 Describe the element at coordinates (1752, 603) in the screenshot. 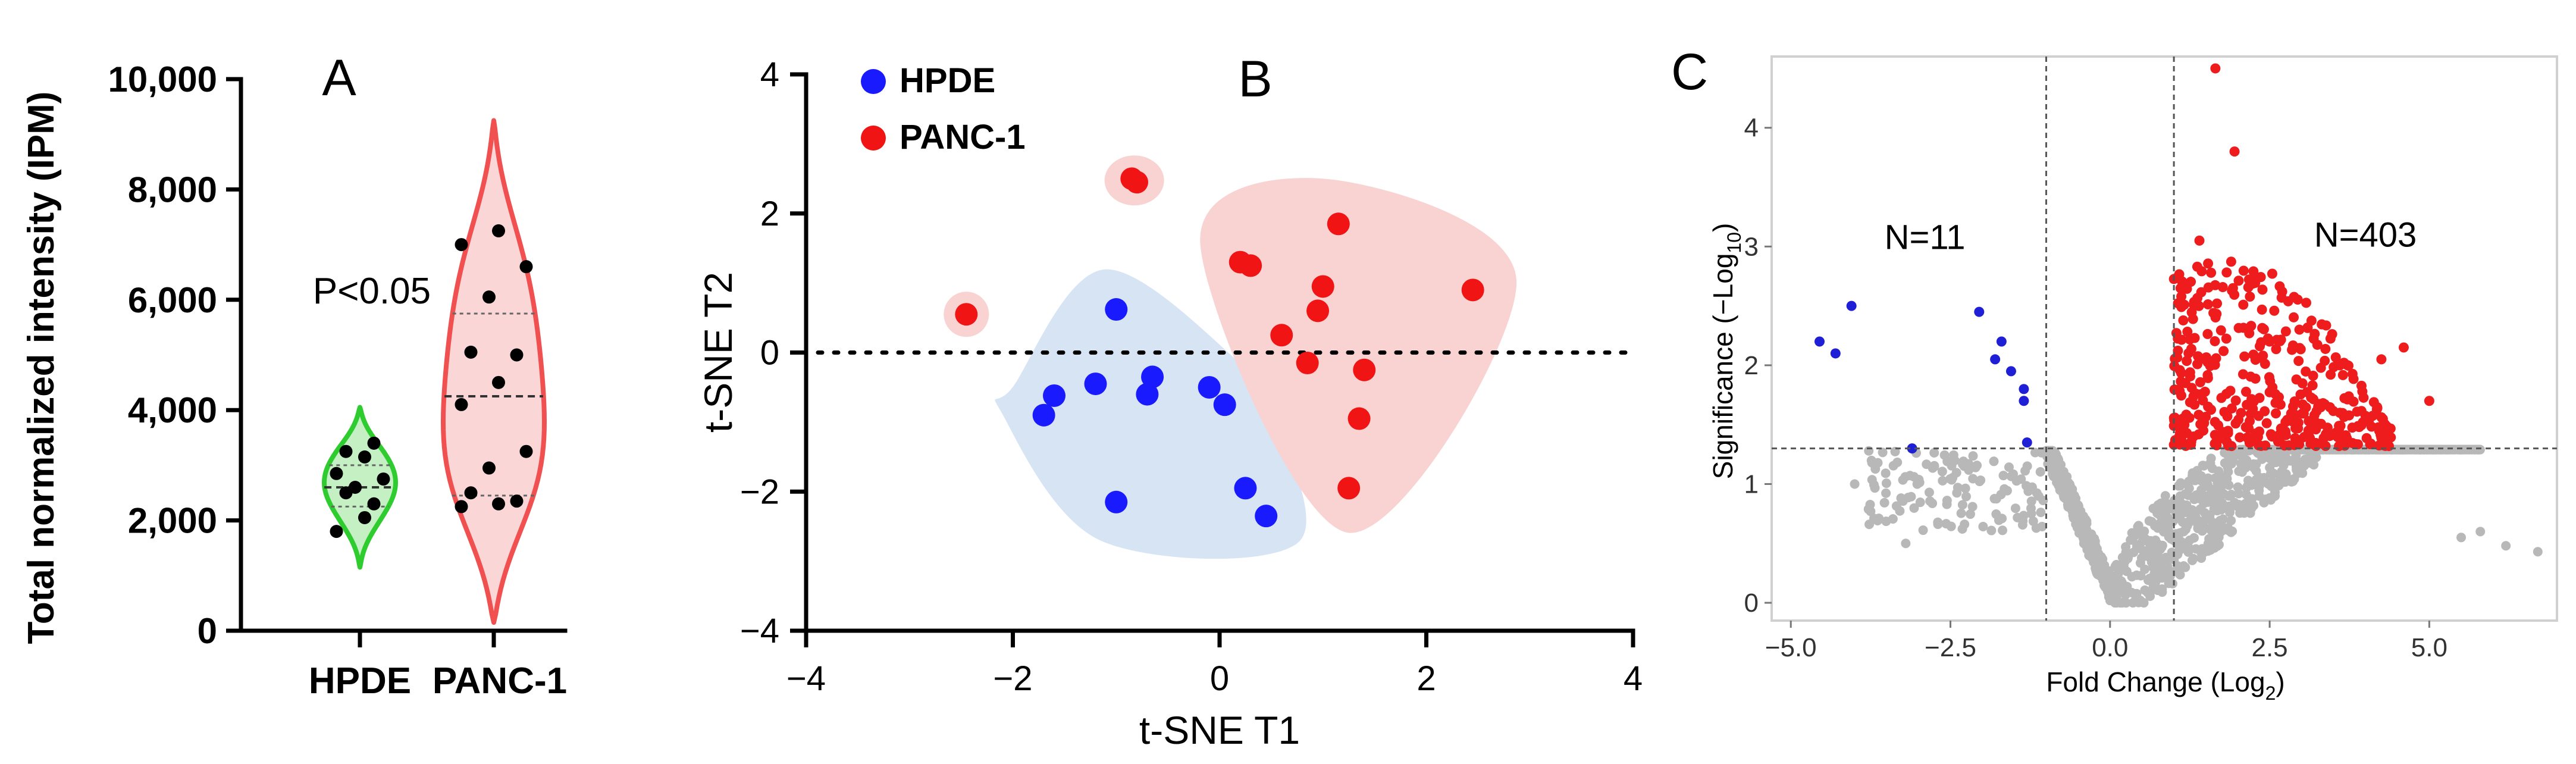

I see `panel-c-y-tick-label: 0` at that location.